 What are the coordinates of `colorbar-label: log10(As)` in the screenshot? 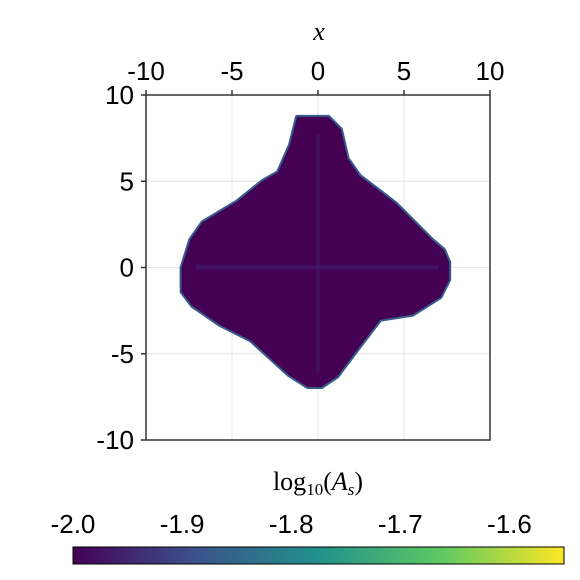 It's located at (318, 483).